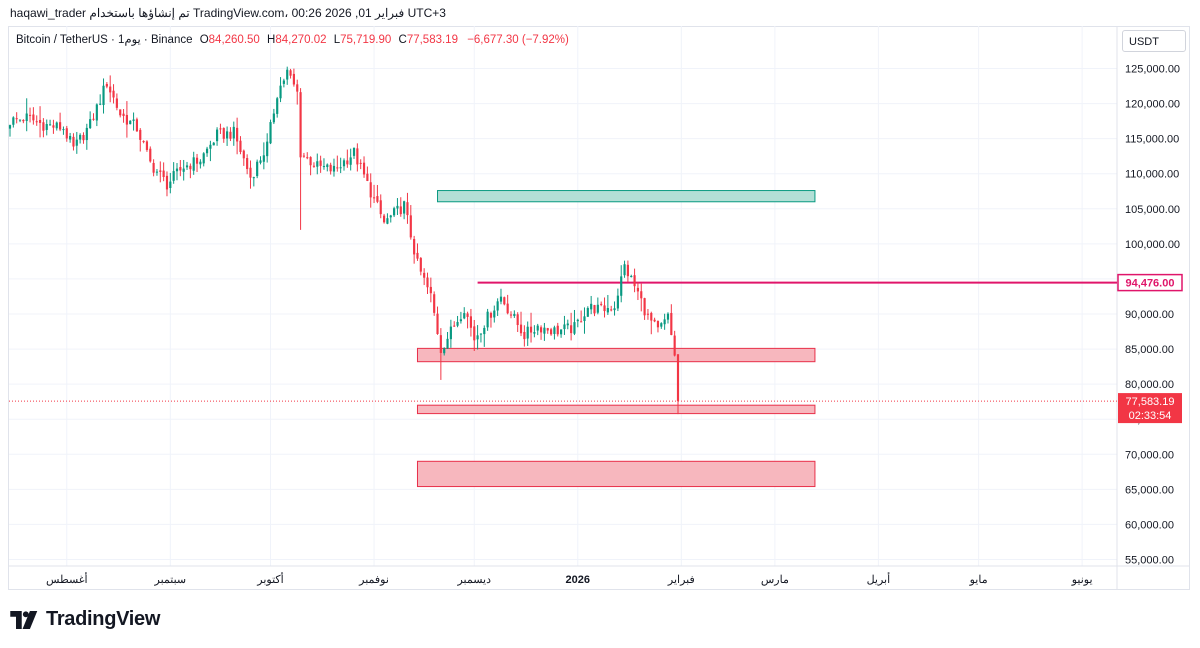  What do you see at coordinates (978, 580) in the screenshot?
I see `x-tick-label: مايو` at bounding box center [978, 580].